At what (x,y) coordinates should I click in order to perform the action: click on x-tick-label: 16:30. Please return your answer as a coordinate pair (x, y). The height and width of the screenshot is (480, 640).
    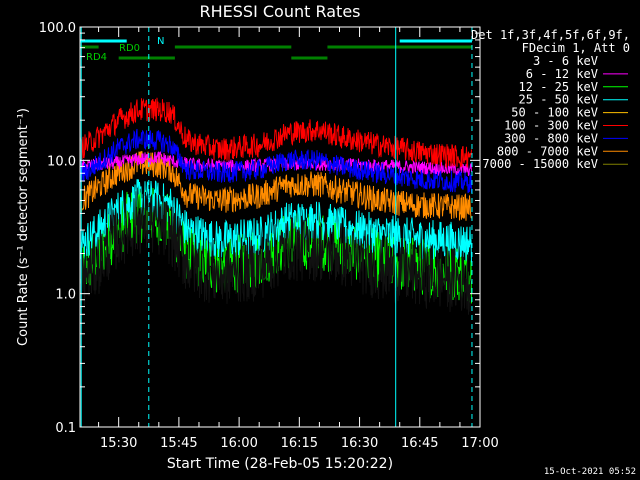
    Looking at the image, I should click on (359, 443).